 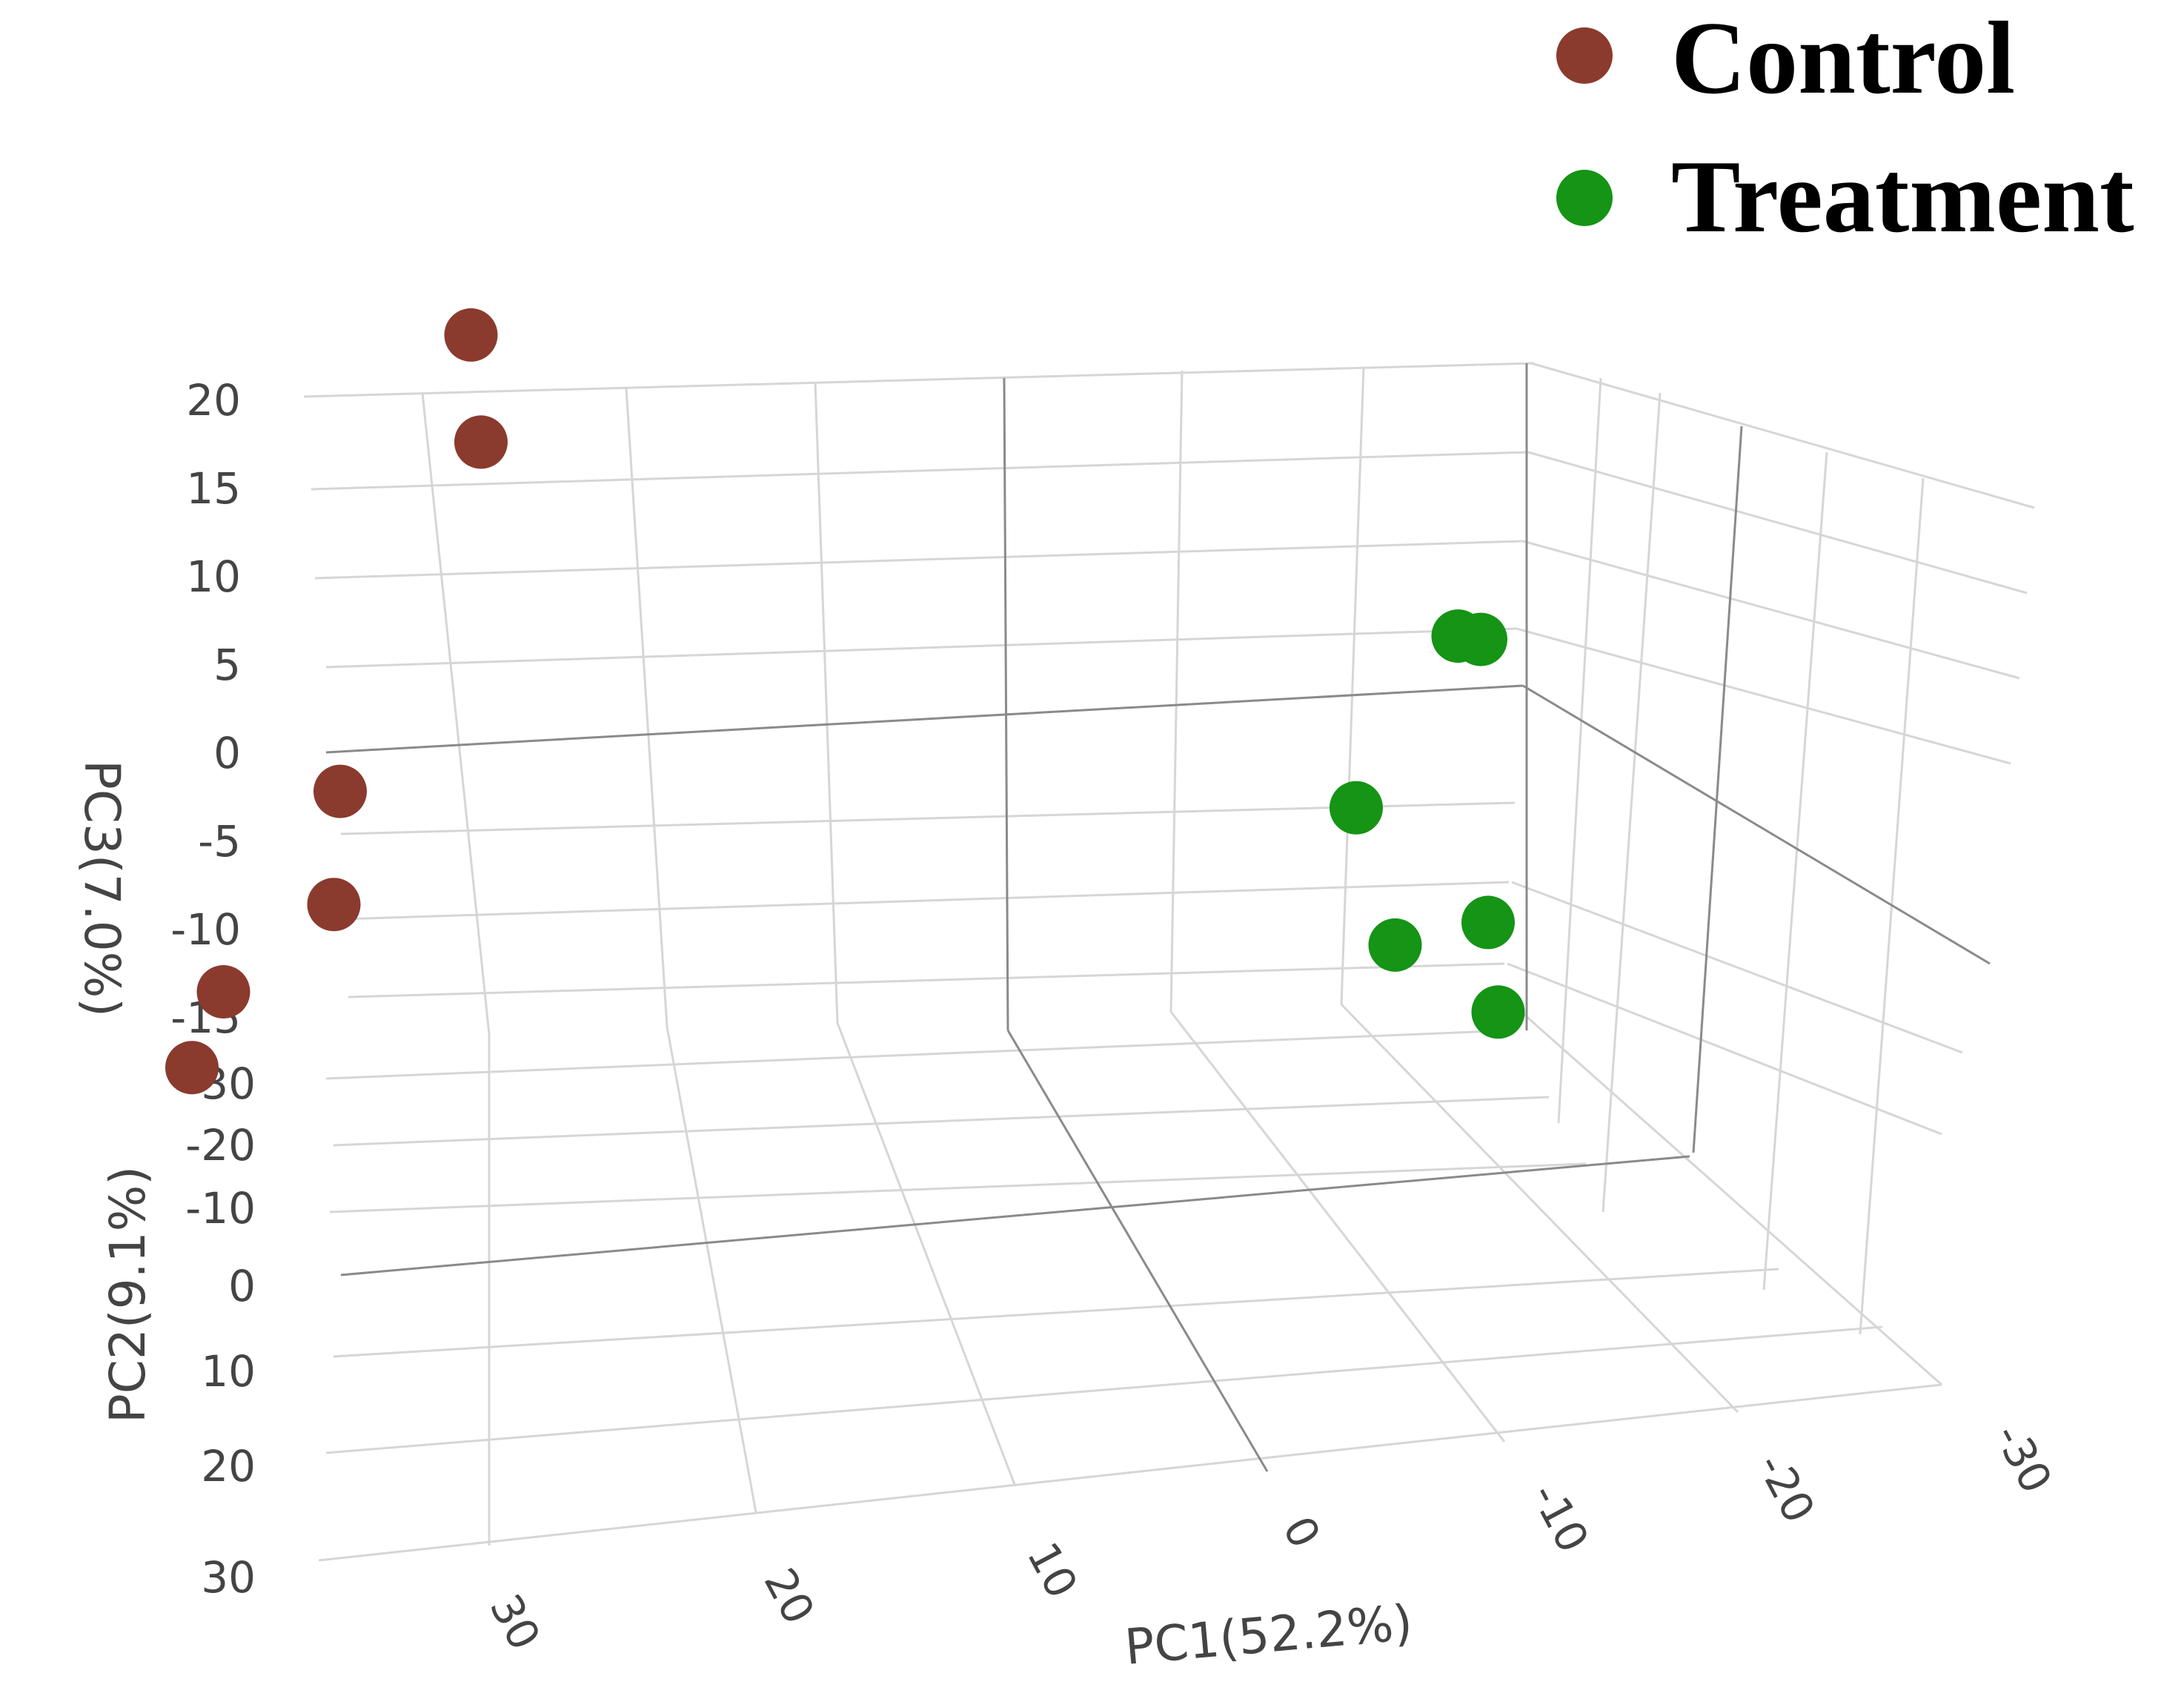 What do you see at coordinates (228, 1577) in the screenshot?
I see `pc2-tick-label: 30` at bounding box center [228, 1577].